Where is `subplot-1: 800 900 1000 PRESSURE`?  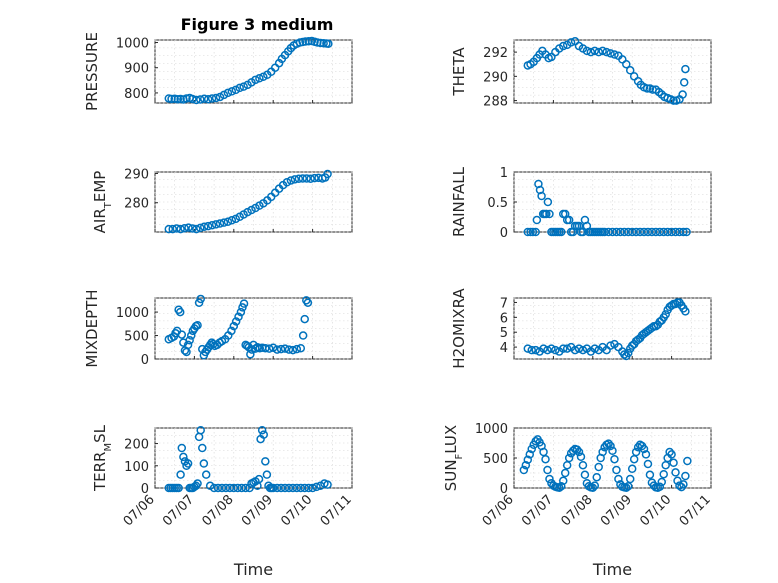
subplot-1: 800 900 1000 PRESSURE is located at coordinates (218, 71).